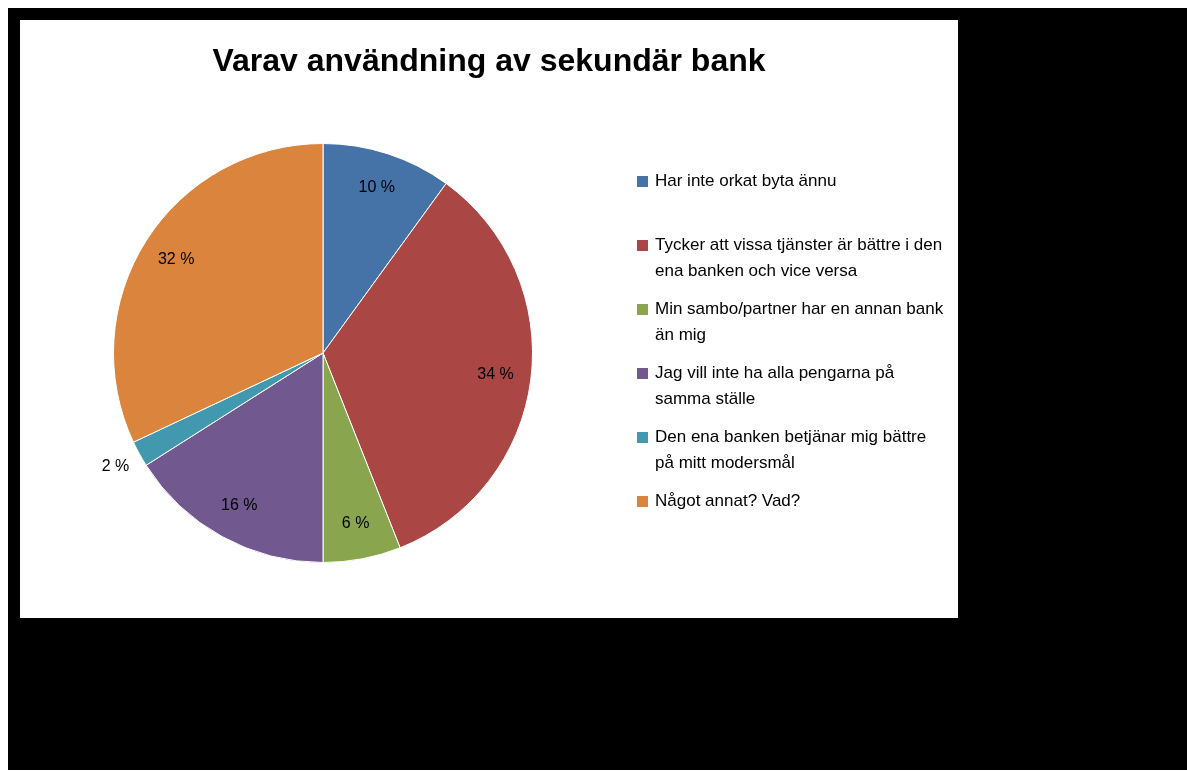 The width and height of the screenshot is (1187, 772). I want to click on data-label: 2 %, so click(115, 466).